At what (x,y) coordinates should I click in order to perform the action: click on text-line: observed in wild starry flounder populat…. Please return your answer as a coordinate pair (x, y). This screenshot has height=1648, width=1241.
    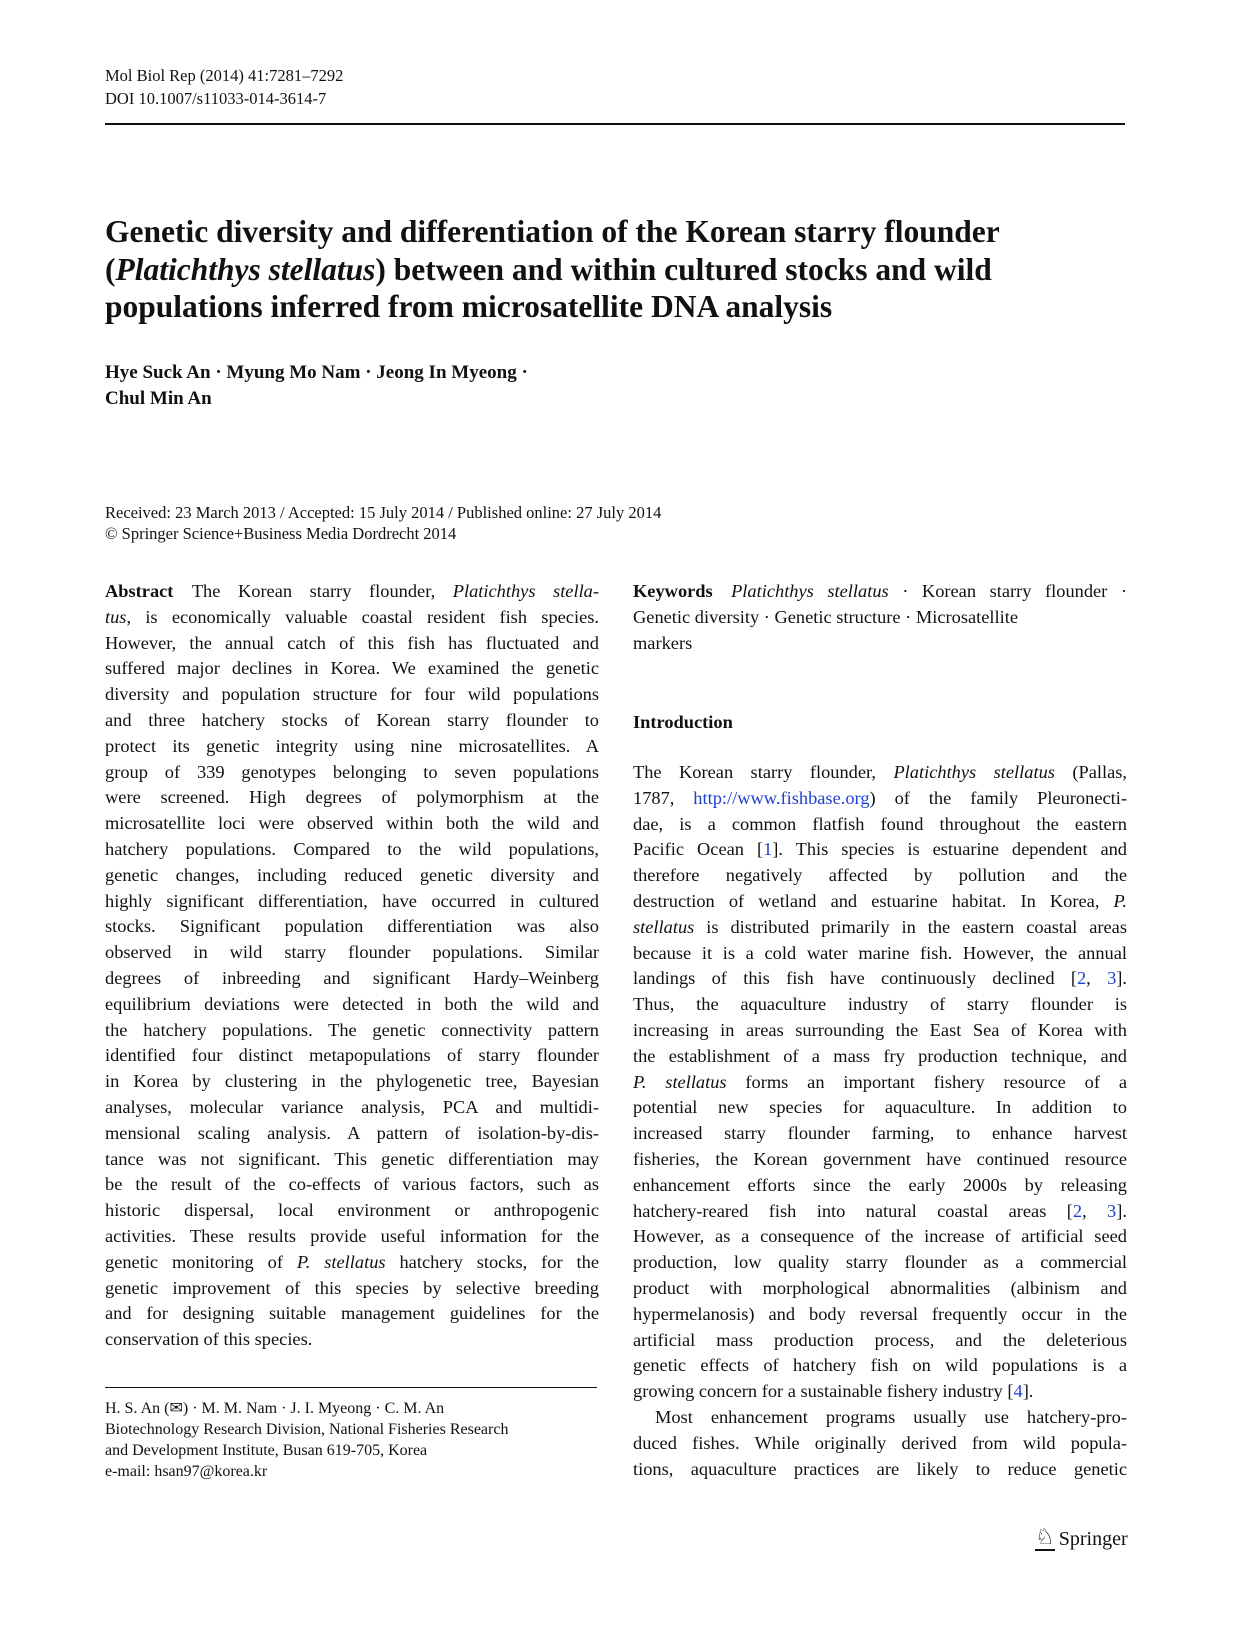
    Looking at the image, I should click on (352, 953).